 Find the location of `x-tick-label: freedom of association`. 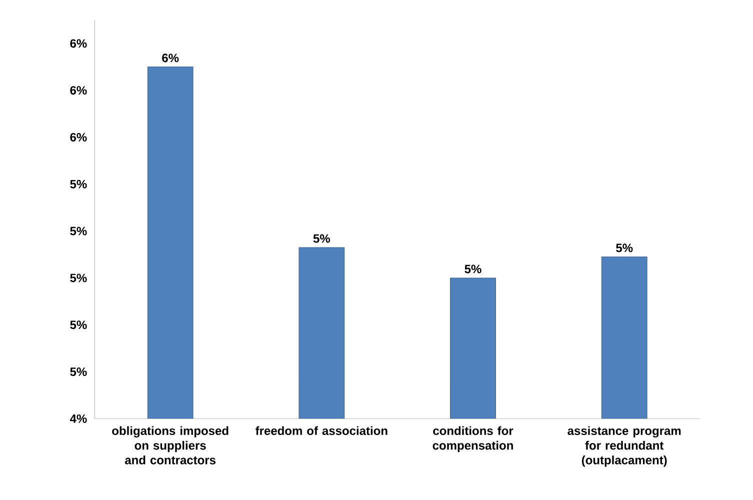

x-tick-label: freedom of association is located at coordinates (322, 431).